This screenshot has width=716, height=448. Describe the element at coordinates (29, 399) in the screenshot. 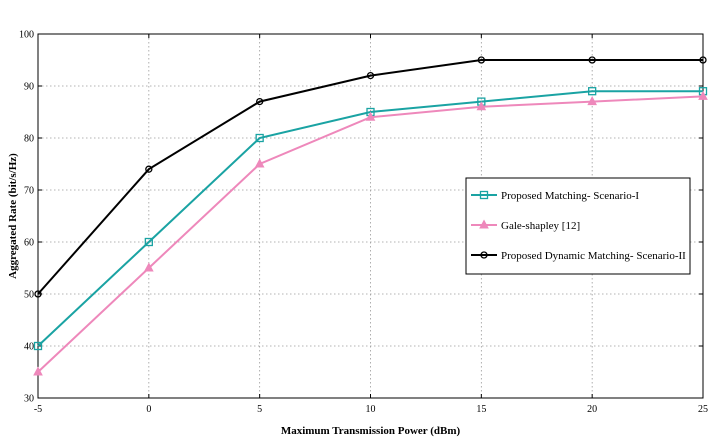

I see `y-tick-label: 30` at that location.